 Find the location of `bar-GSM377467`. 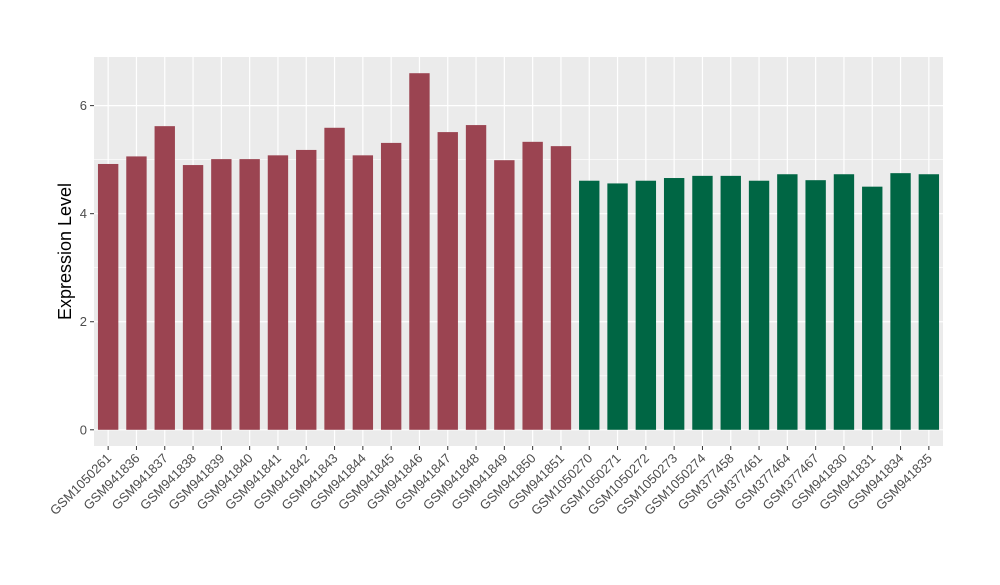

bar-GSM377467 is located at coordinates (815, 305).